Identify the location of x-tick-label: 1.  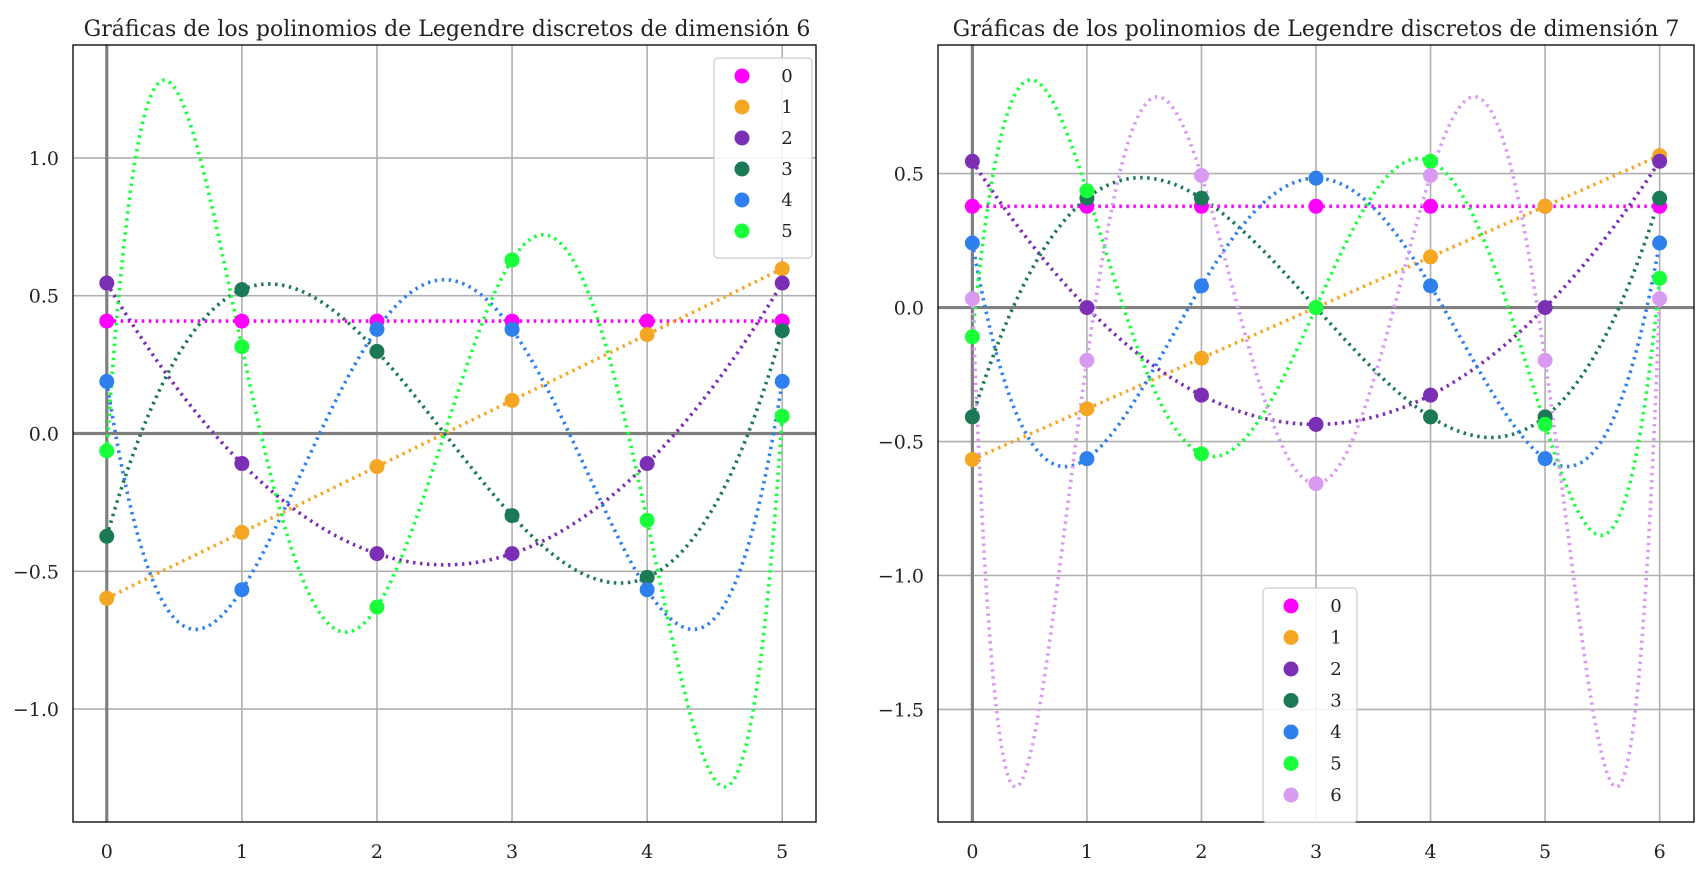
(242, 852).